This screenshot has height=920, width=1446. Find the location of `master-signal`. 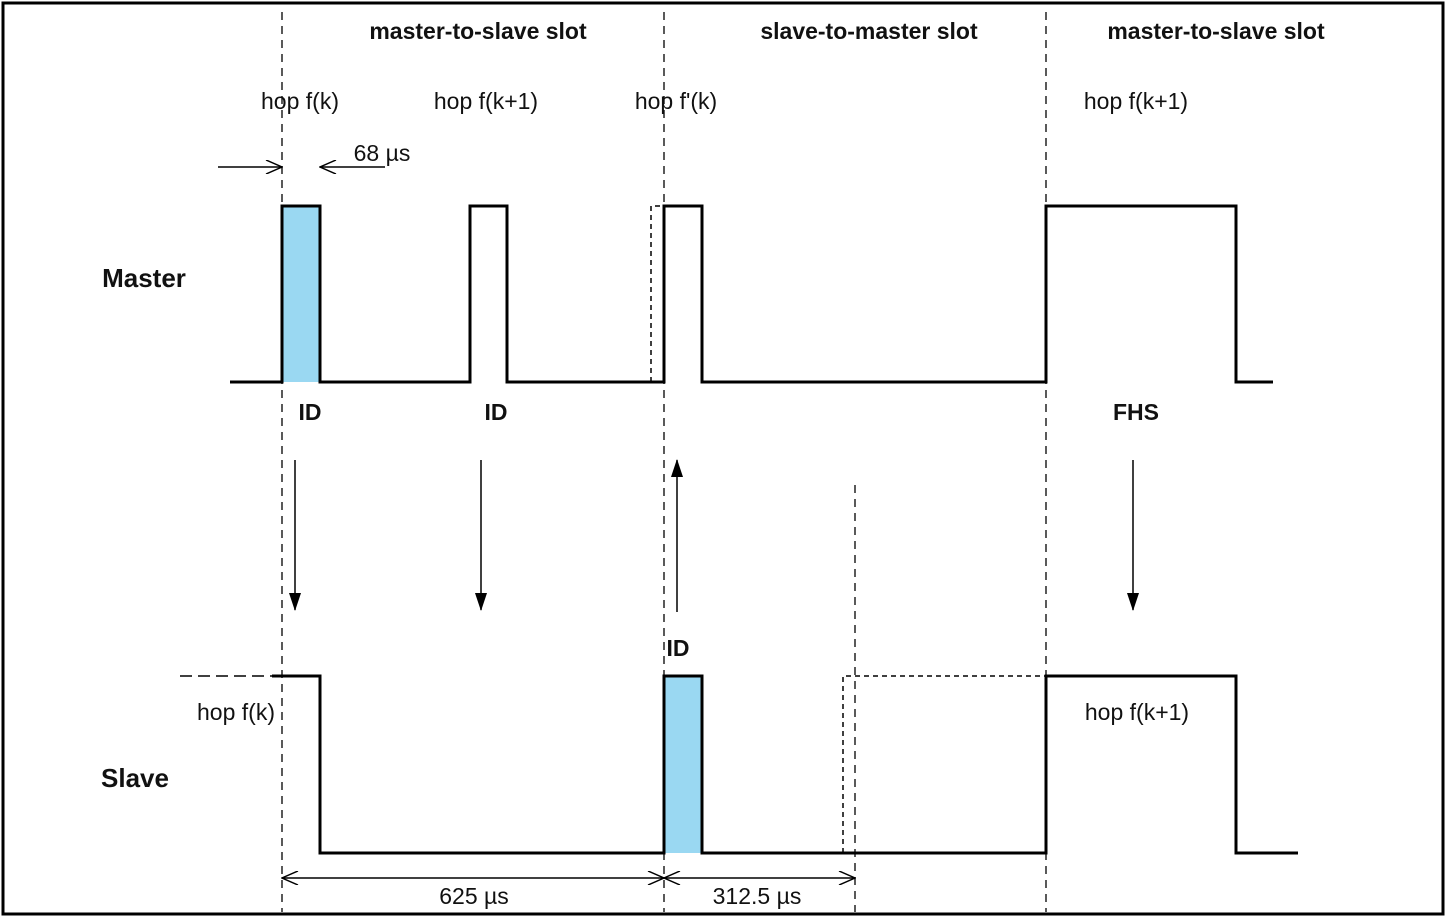

master-signal is located at coordinates (751, 294).